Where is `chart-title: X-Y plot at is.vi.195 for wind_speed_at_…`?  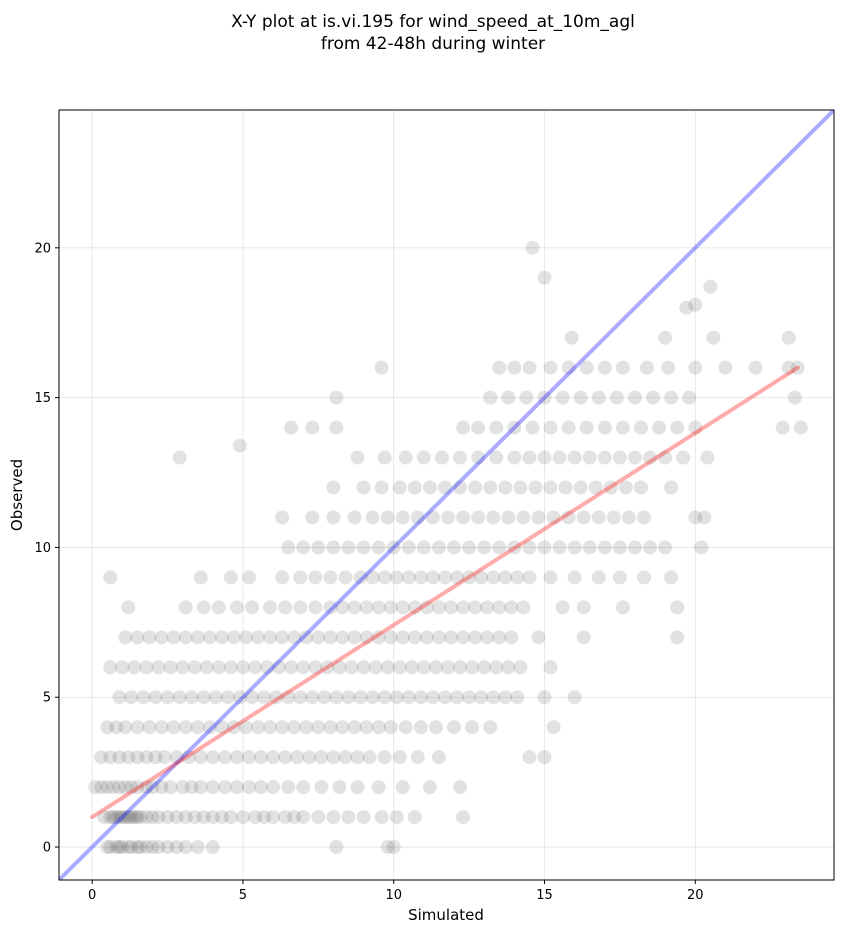
chart-title: X-Y plot at is.vi.195 for wind_speed_at_… is located at coordinates (433, 33).